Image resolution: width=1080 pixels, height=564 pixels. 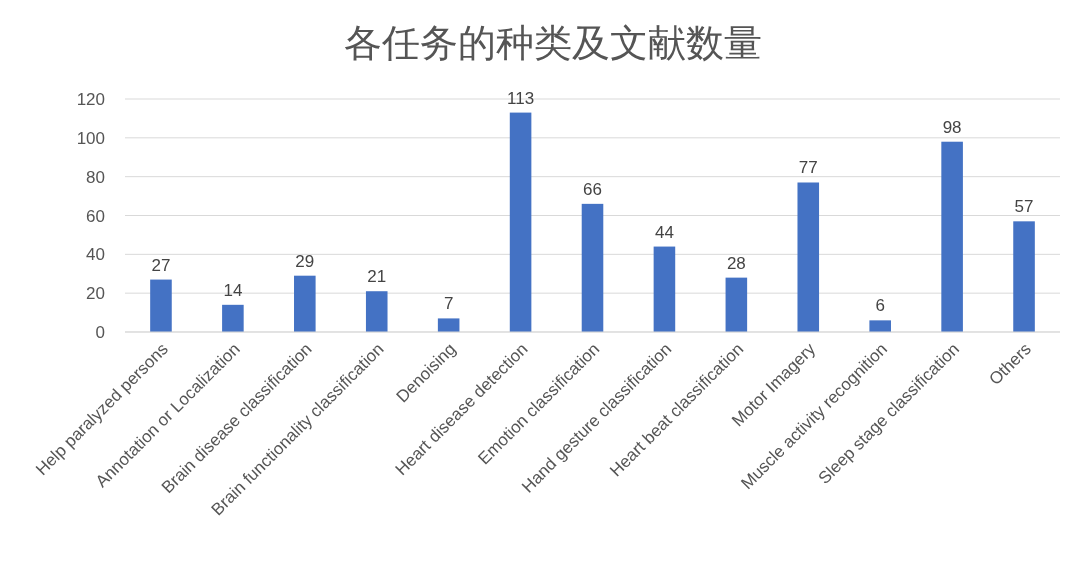 I want to click on data-label: 113, so click(x=521, y=98).